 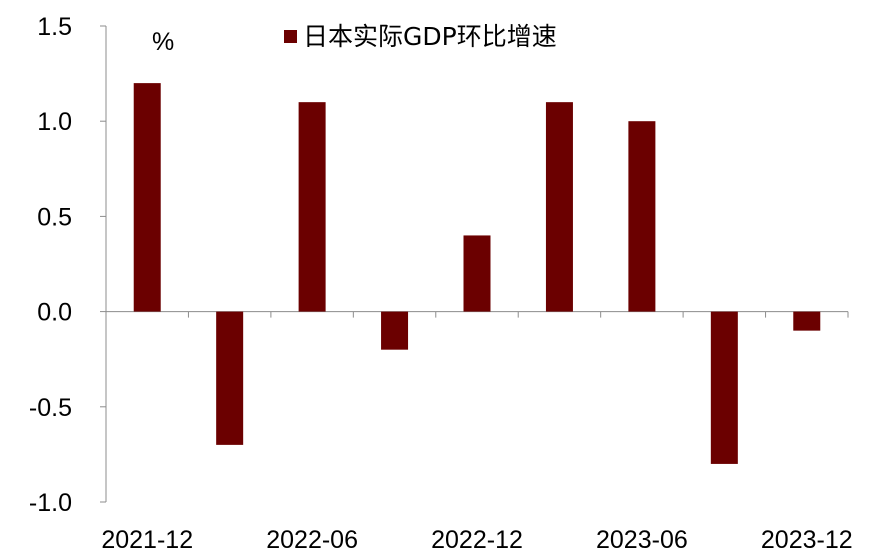 What do you see at coordinates (312, 540) in the screenshot?
I see `x-tick-label: 2022-06` at bounding box center [312, 540].